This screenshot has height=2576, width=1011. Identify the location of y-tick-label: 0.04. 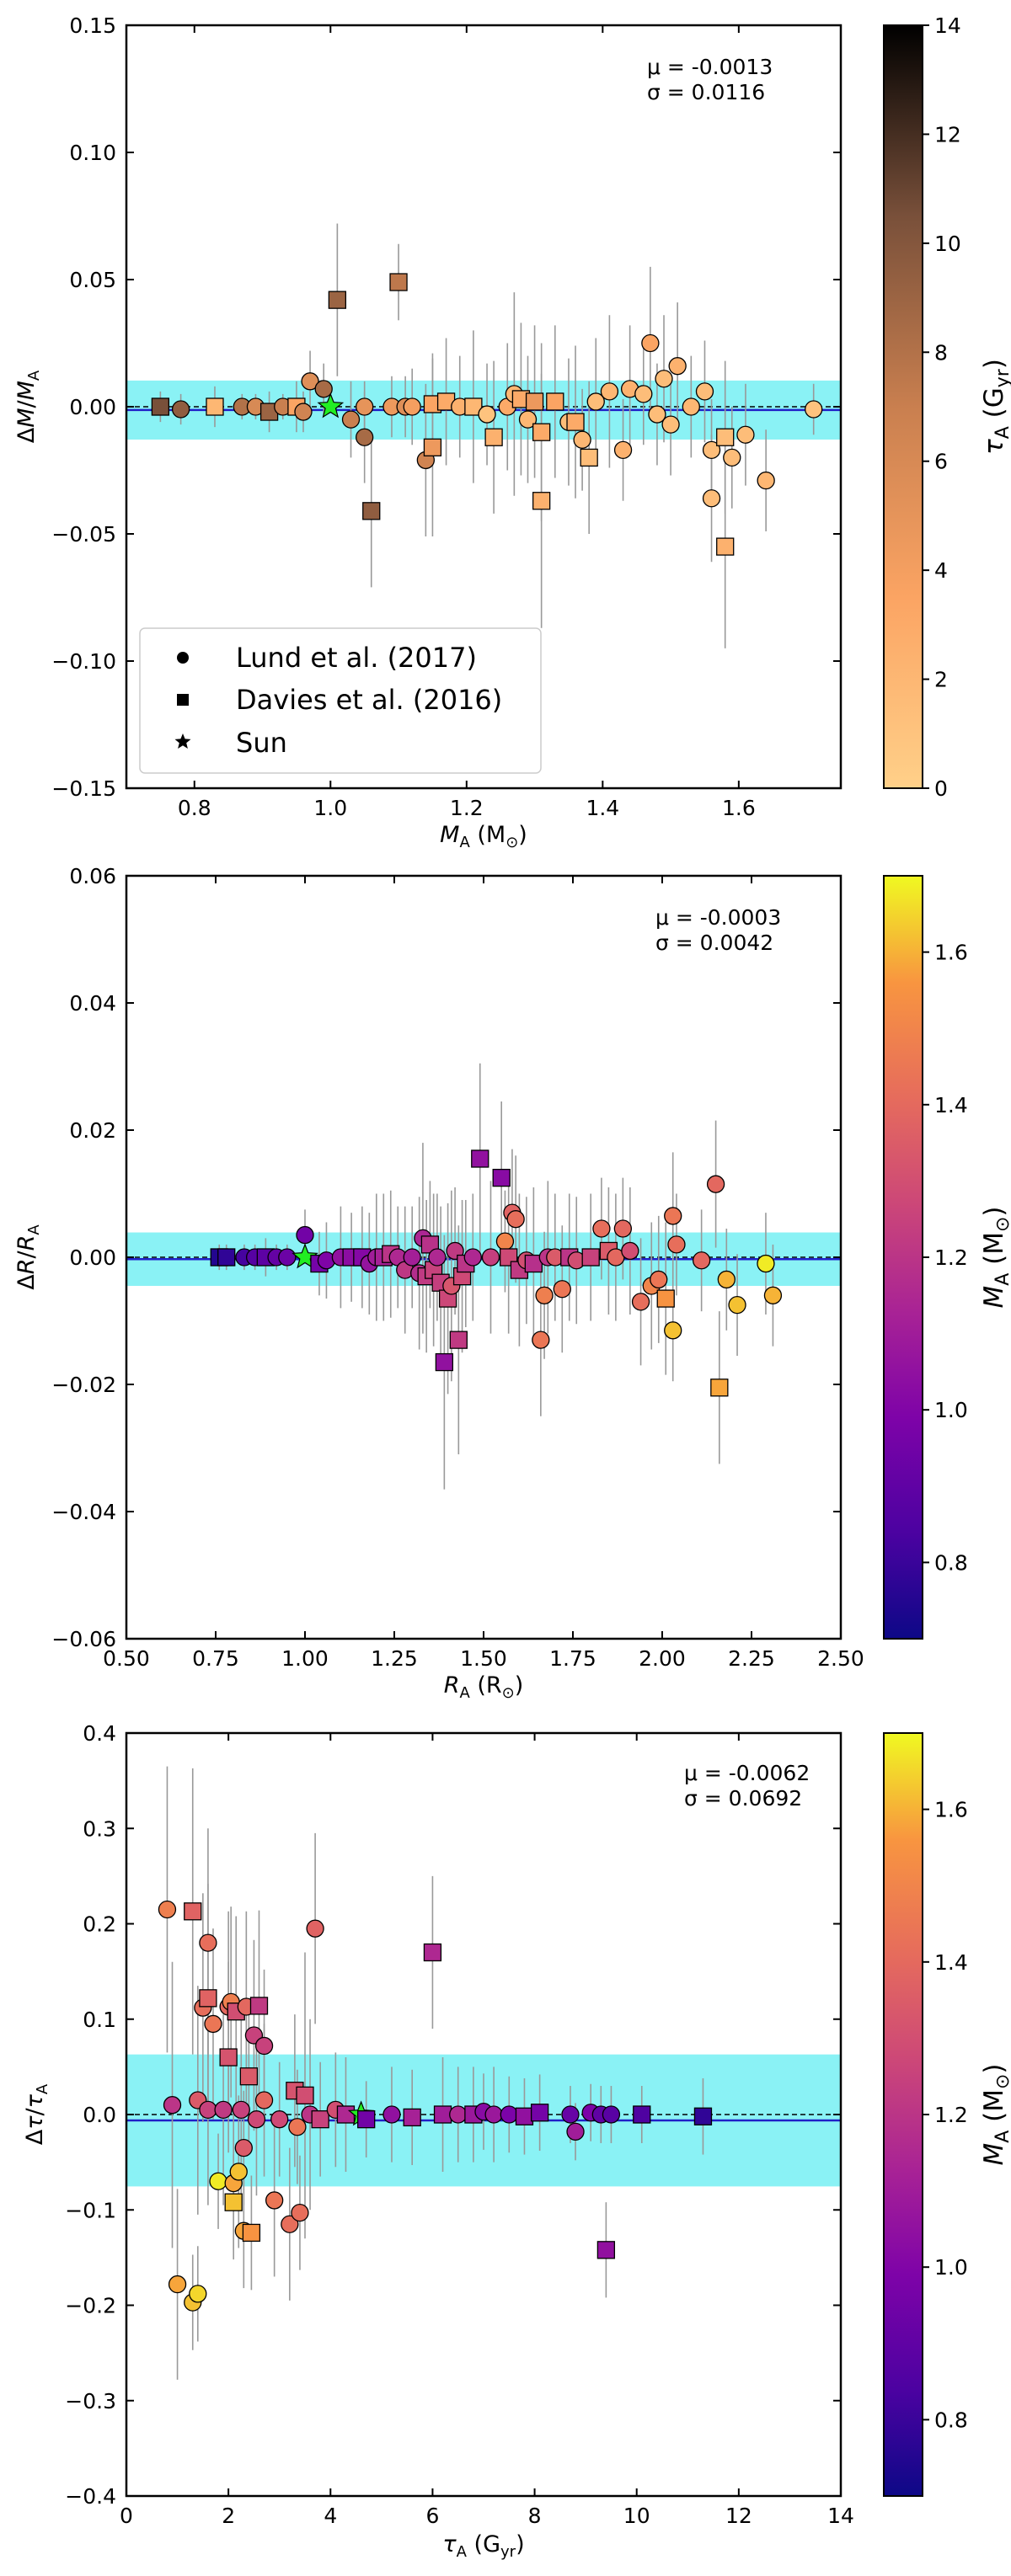
(92, 1003).